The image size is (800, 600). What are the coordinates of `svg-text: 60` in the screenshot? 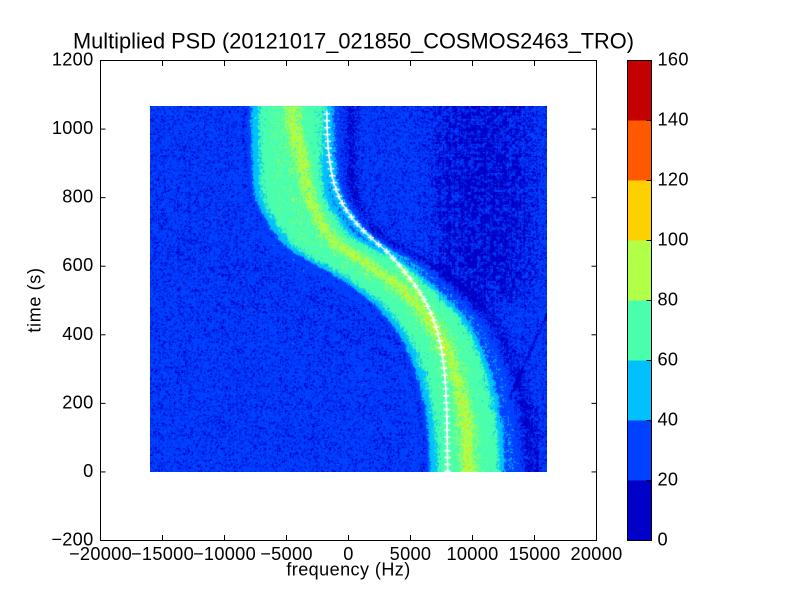 It's located at (668, 360).